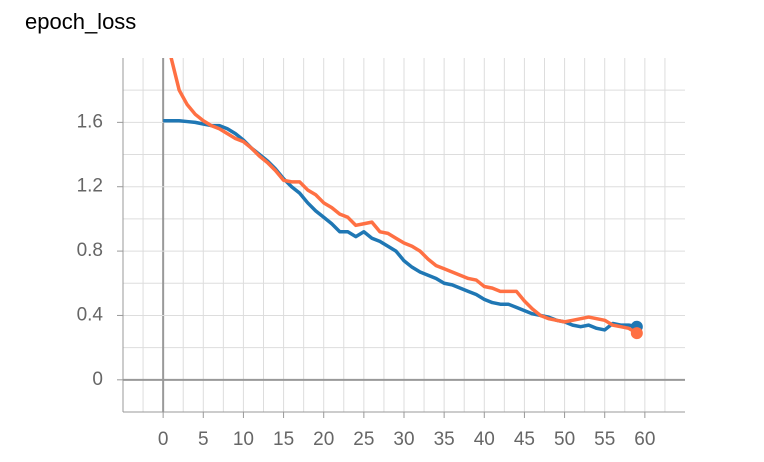 This screenshot has height=462, width=764. What do you see at coordinates (484, 439) in the screenshot?
I see `x-tick-label: 40` at bounding box center [484, 439].